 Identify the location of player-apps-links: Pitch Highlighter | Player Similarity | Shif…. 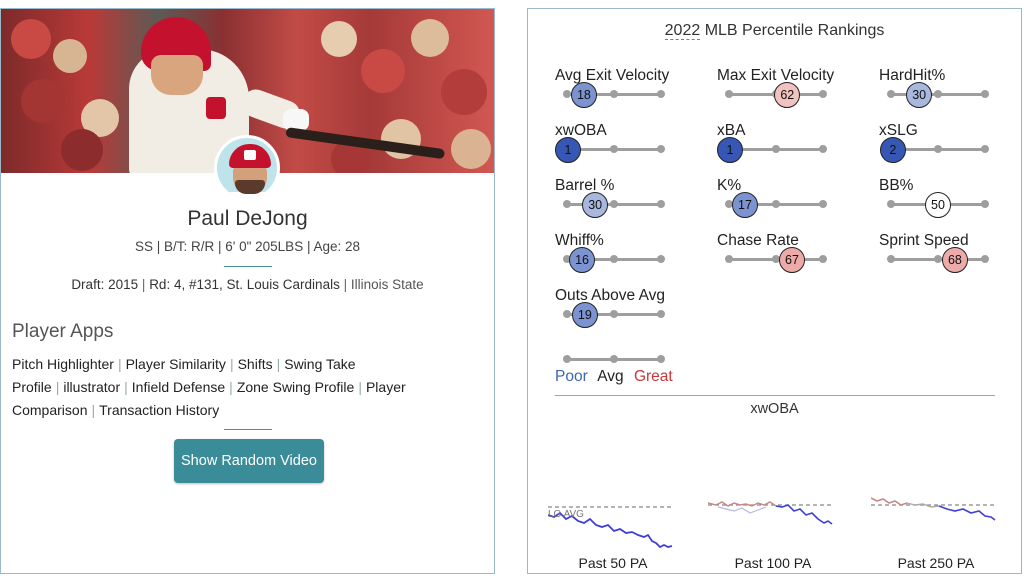
(247, 387).